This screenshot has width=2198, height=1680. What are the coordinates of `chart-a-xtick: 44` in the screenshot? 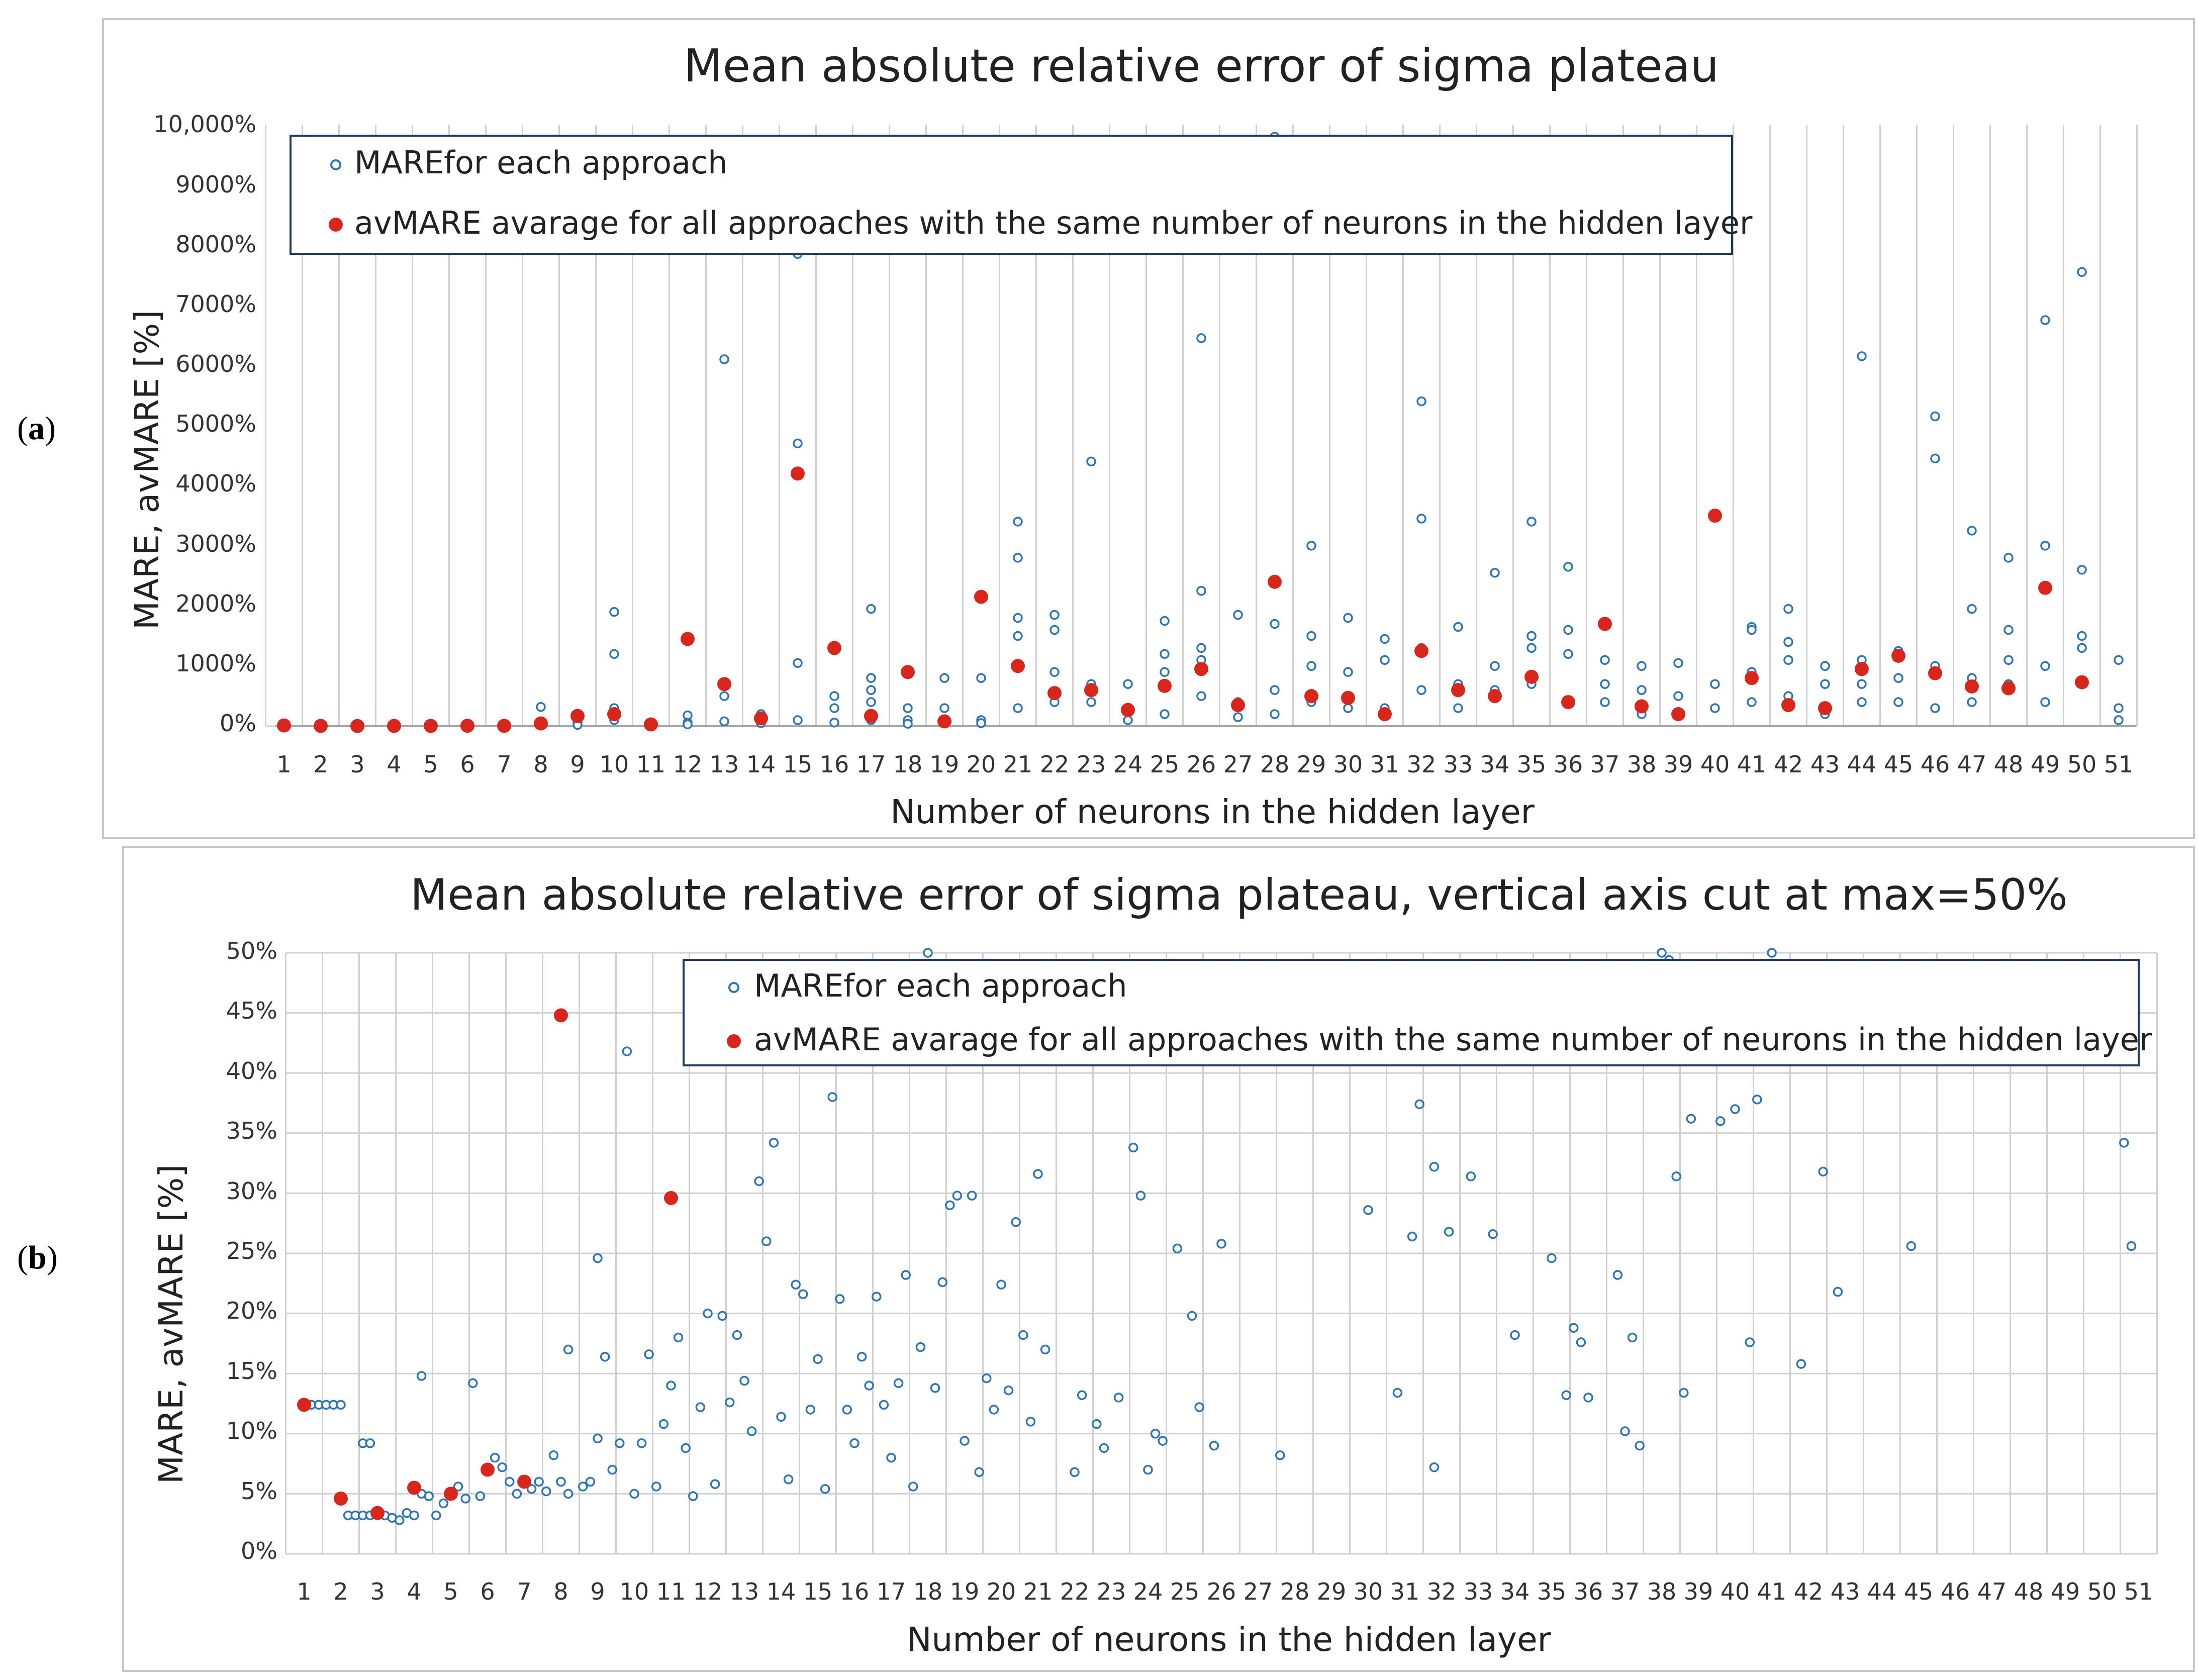 It's located at (1862, 764).